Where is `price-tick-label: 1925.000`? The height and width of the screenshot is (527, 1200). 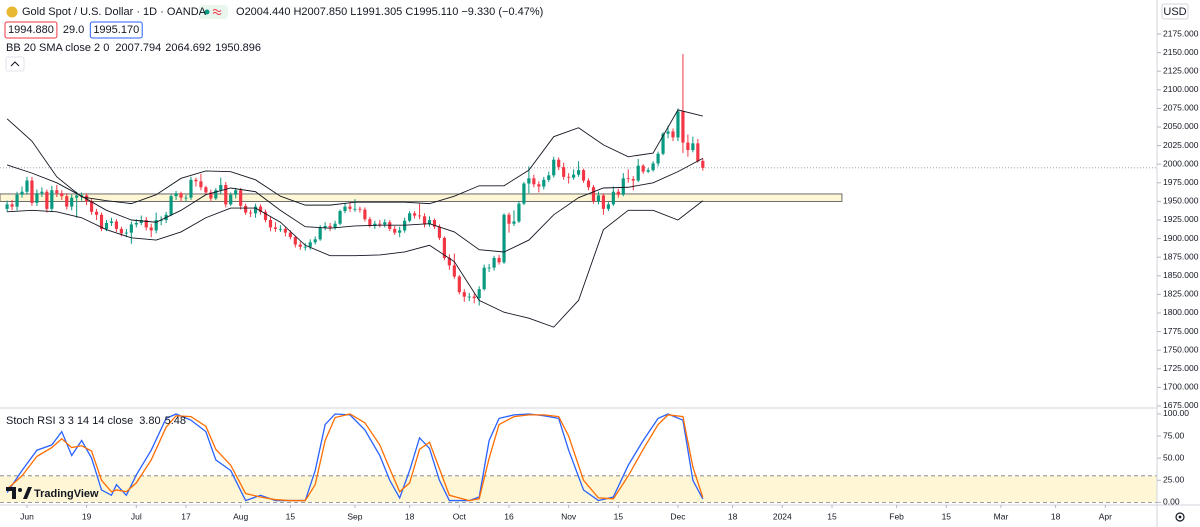 price-tick-label: 1925.000 is located at coordinates (1181, 219).